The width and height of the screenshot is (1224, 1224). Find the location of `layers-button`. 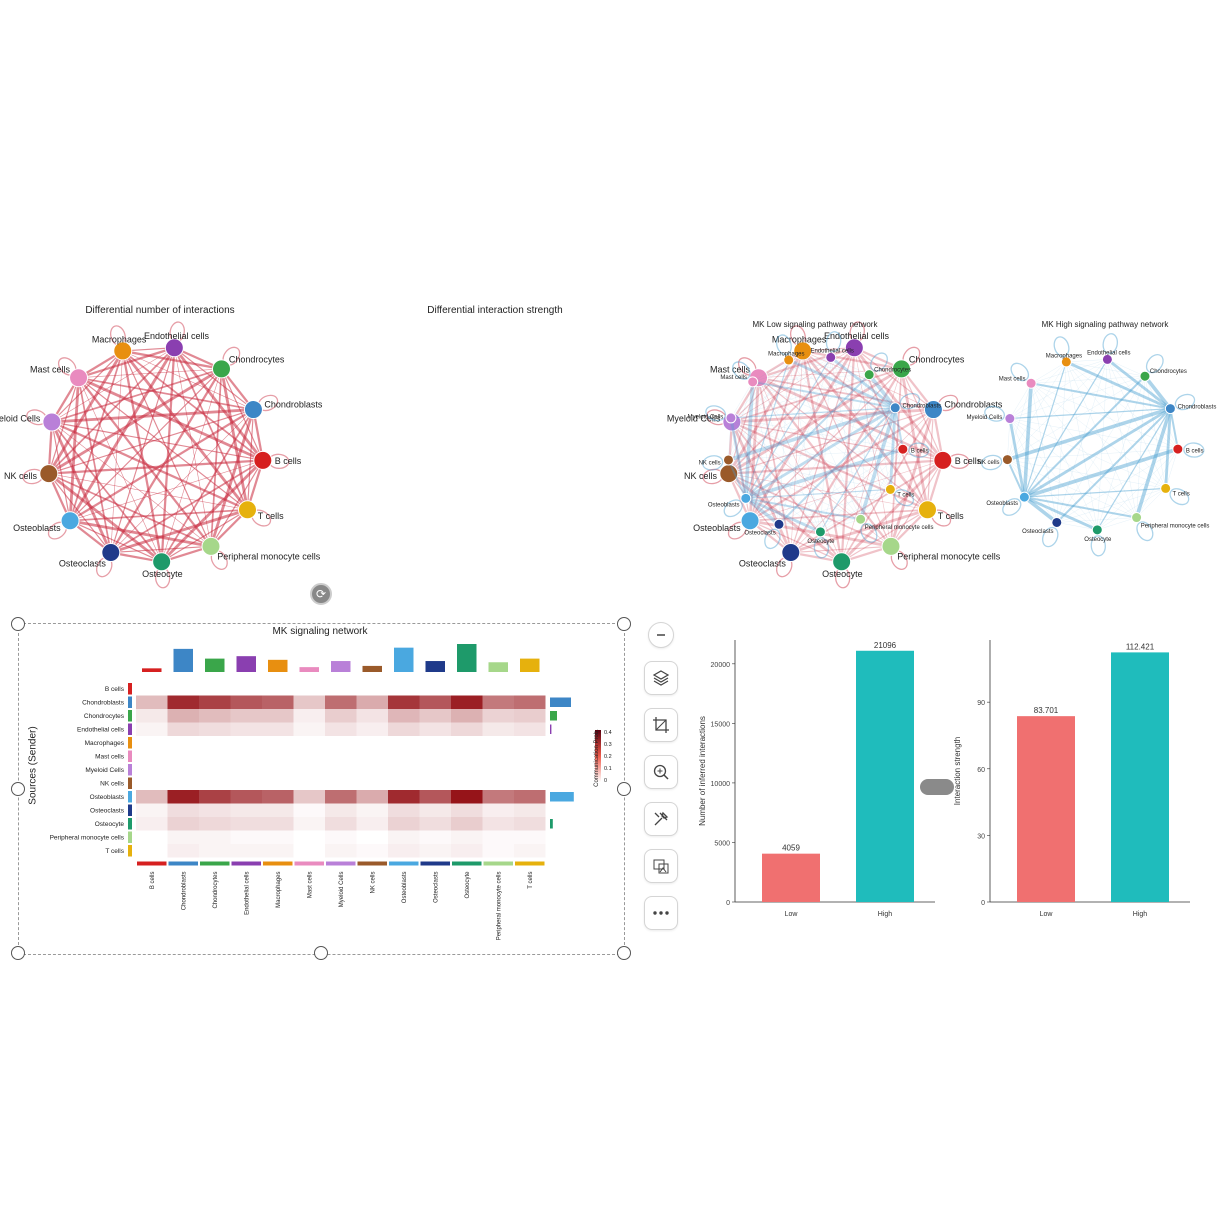

layers-button is located at coordinates (661, 678).